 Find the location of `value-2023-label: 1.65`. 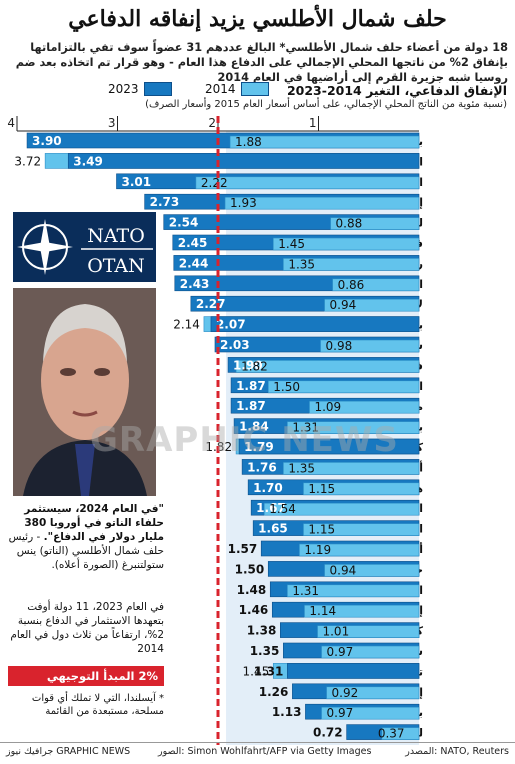

value-2023-label: 1.65 is located at coordinates (273, 529).